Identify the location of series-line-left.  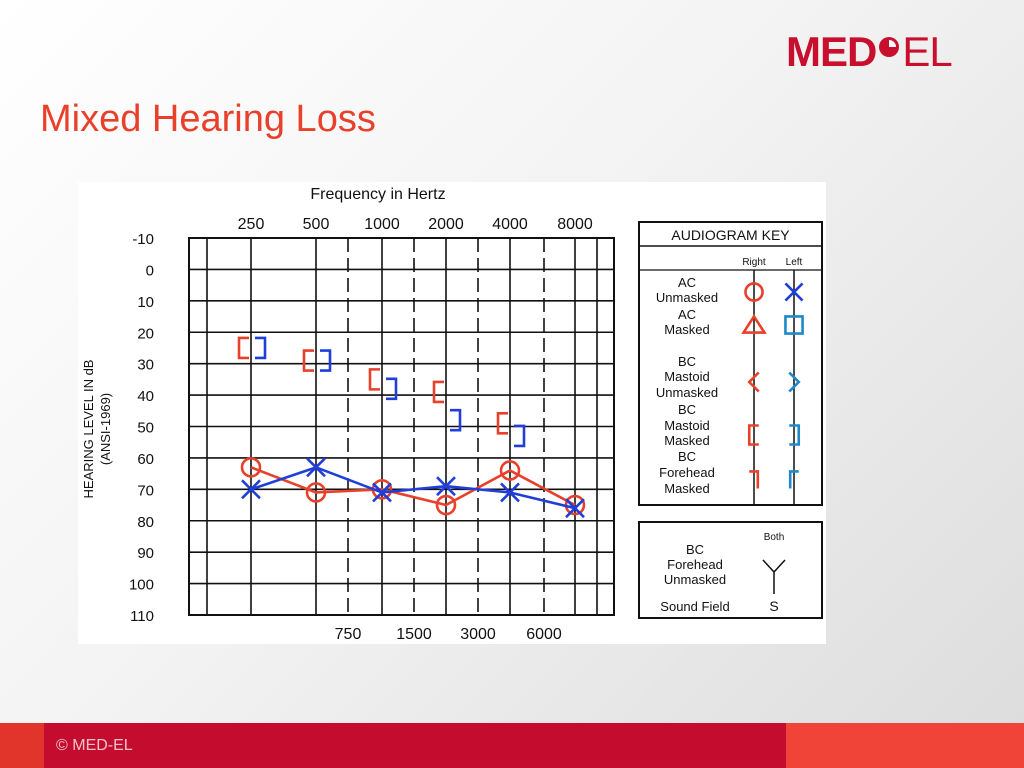
(413, 487).